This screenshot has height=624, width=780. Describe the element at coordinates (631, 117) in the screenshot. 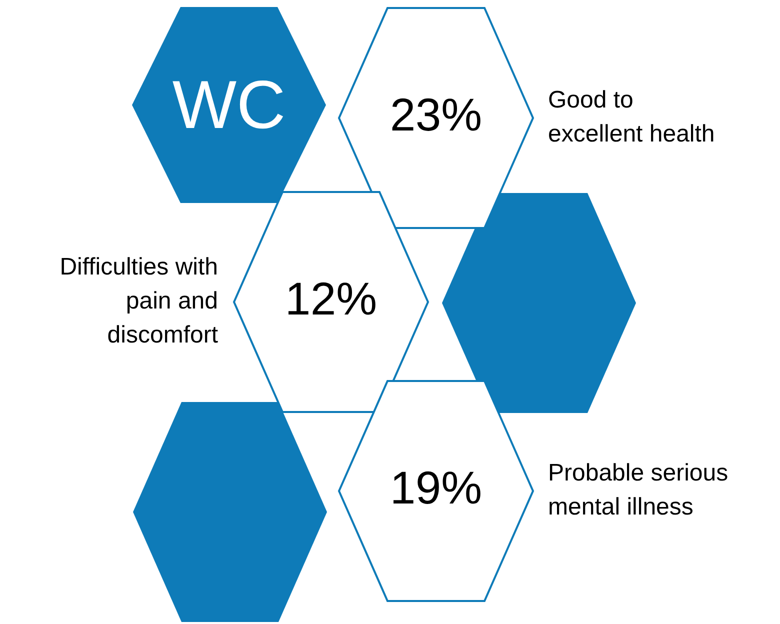

I see `category-label: Good to excellent health` at that location.